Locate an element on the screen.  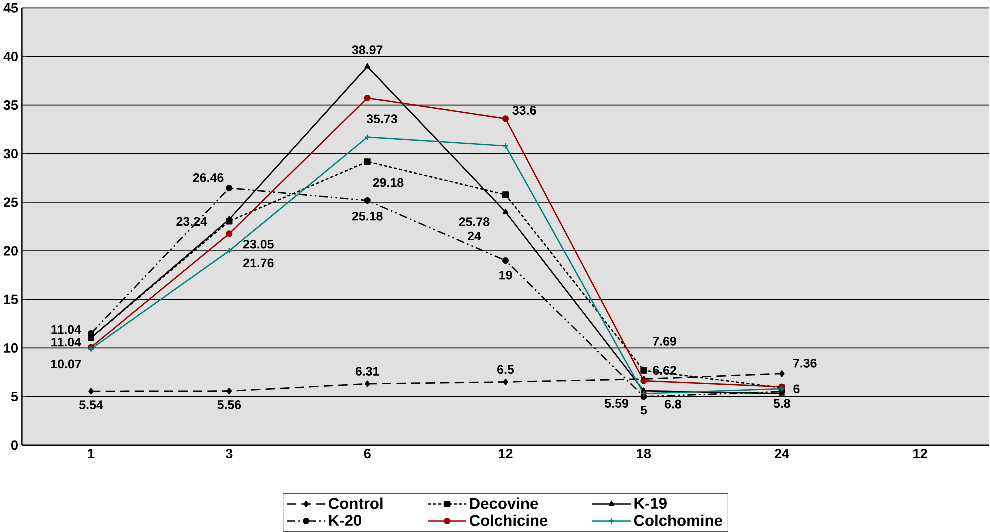
legend-label: K-20 is located at coordinates (345, 520).